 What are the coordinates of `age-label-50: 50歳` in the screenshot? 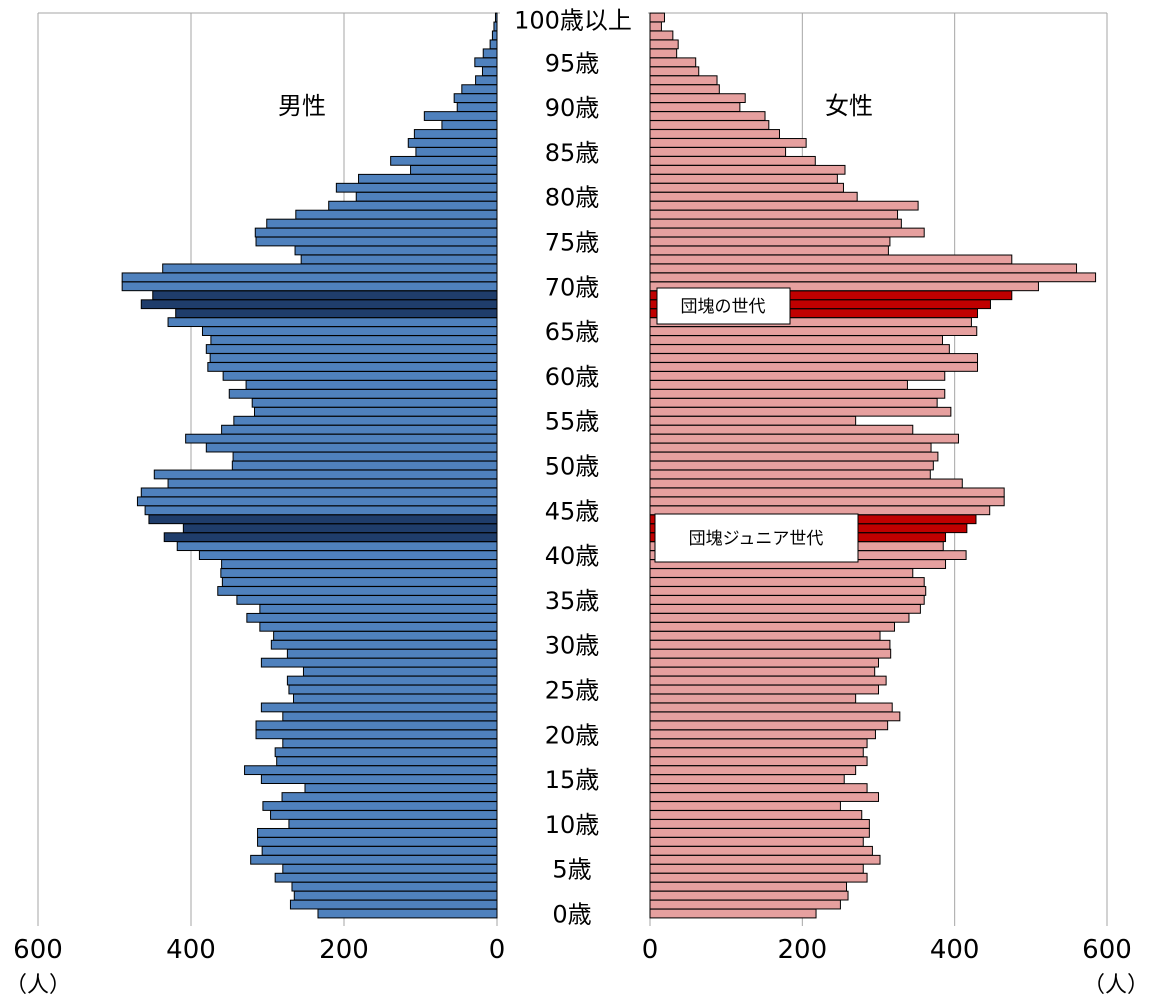 It's located at (572, 467).